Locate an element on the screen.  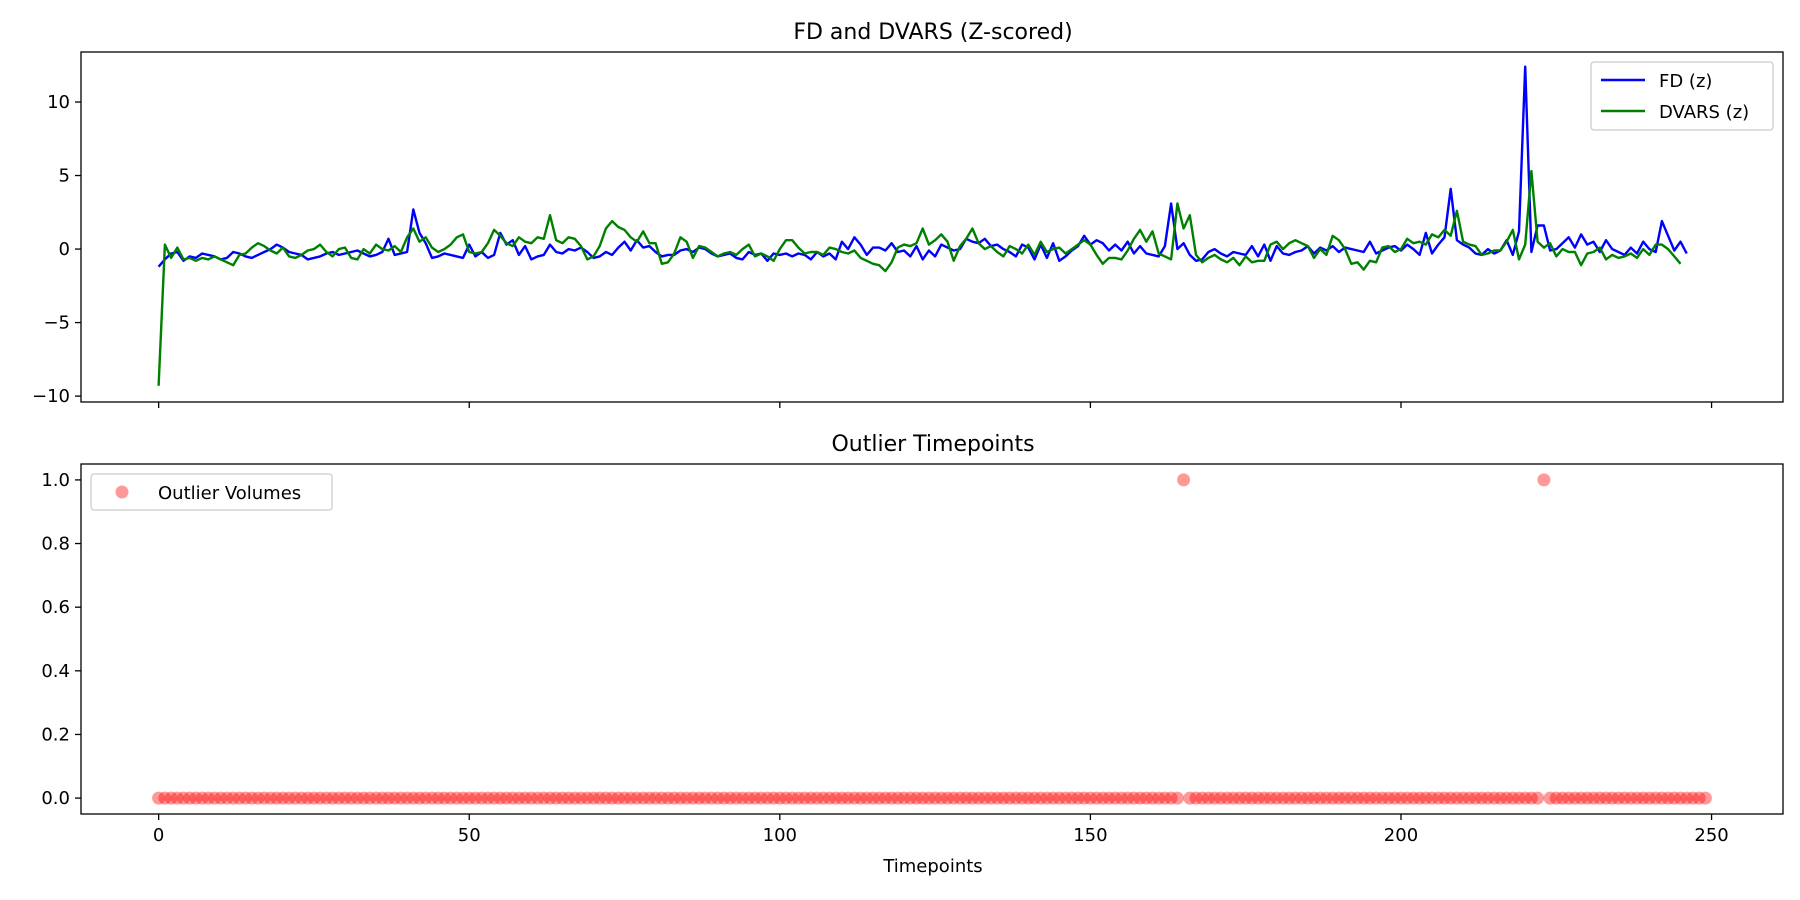
chart-title: FD and DVARS (Z-scored) is located at coordinates (932, 32).